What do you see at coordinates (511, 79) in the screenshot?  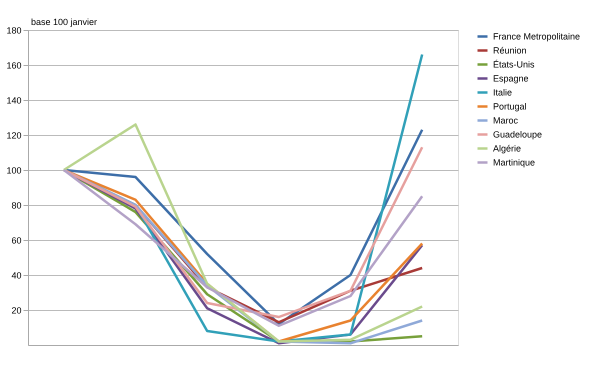 I see `legend-label: Espagne` at bounding box center [511, 79].